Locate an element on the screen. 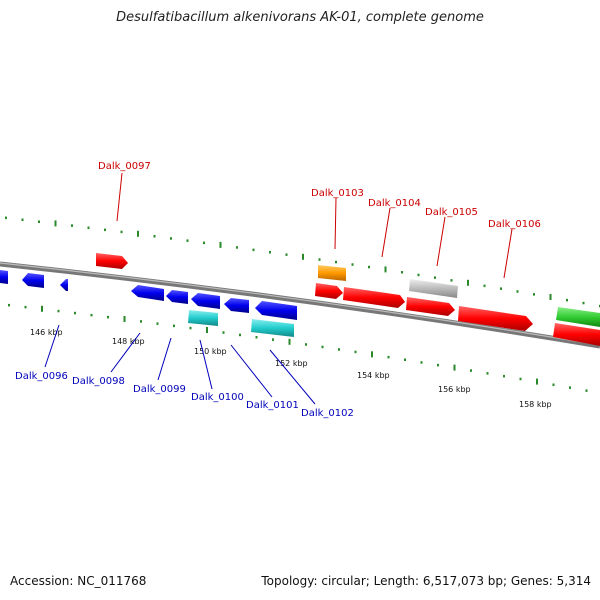  label-dalk-0104: Dalk_0104 is located at coordinates (394, 203).